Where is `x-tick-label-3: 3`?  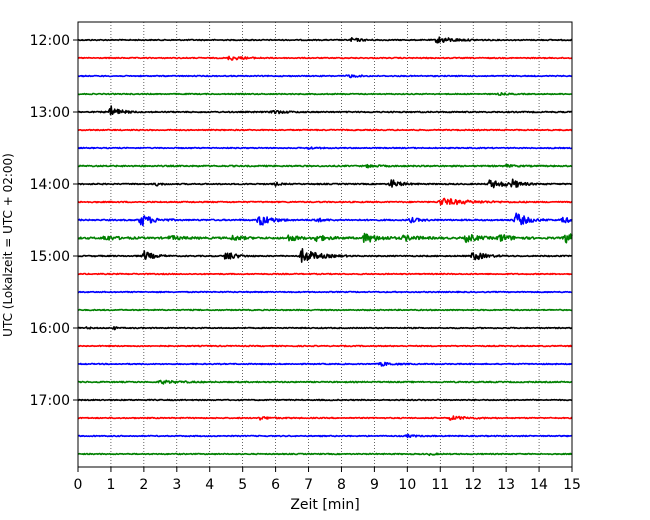 x-tick-label-3: 3 is located at coordinates (176, 485).